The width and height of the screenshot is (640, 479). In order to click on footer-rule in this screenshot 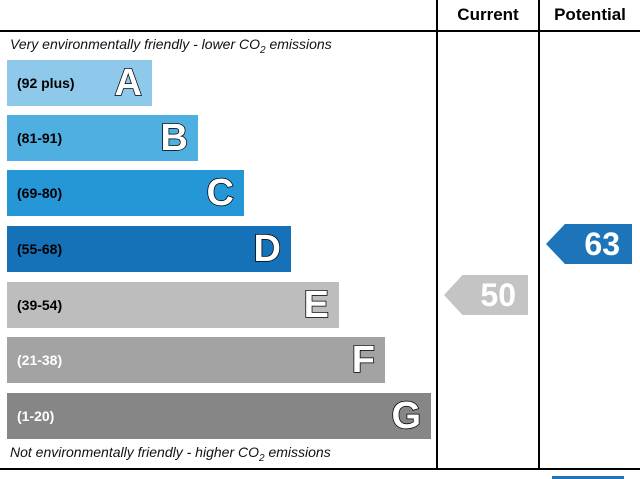, I will do `click(320, 469)`.